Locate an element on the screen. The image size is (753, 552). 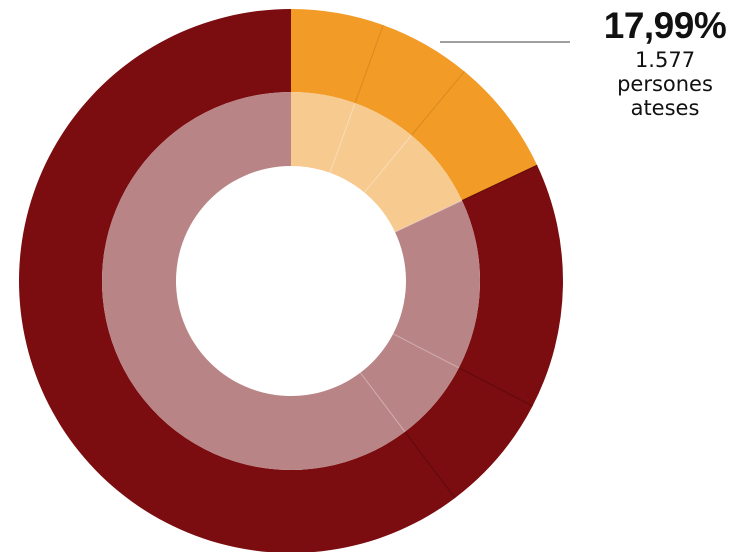
callout-count: 1.577 is located at coordinates (665, 60).